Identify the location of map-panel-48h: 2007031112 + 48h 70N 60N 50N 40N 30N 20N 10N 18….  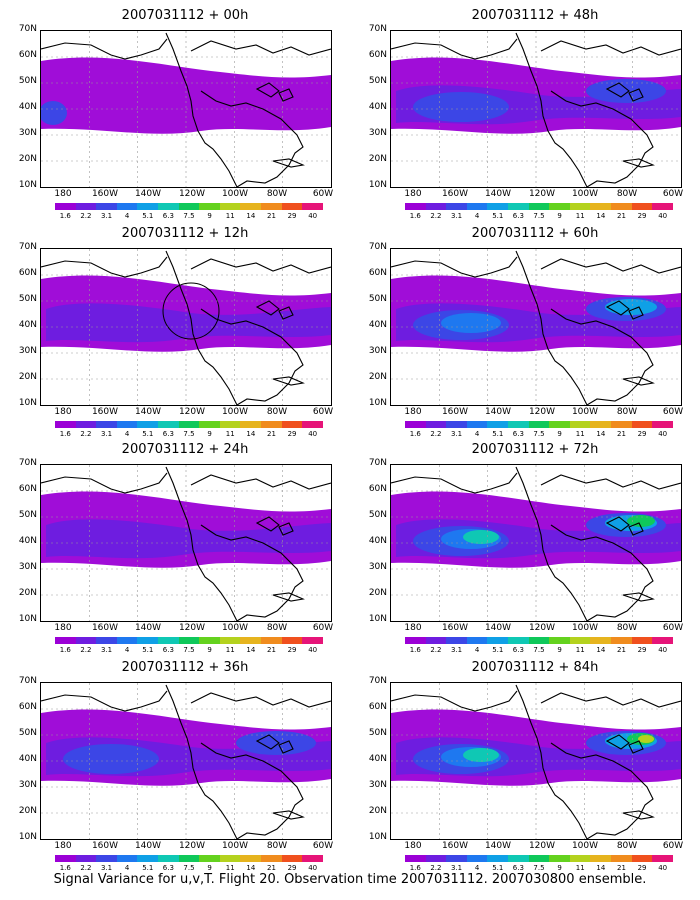
(527, 110).